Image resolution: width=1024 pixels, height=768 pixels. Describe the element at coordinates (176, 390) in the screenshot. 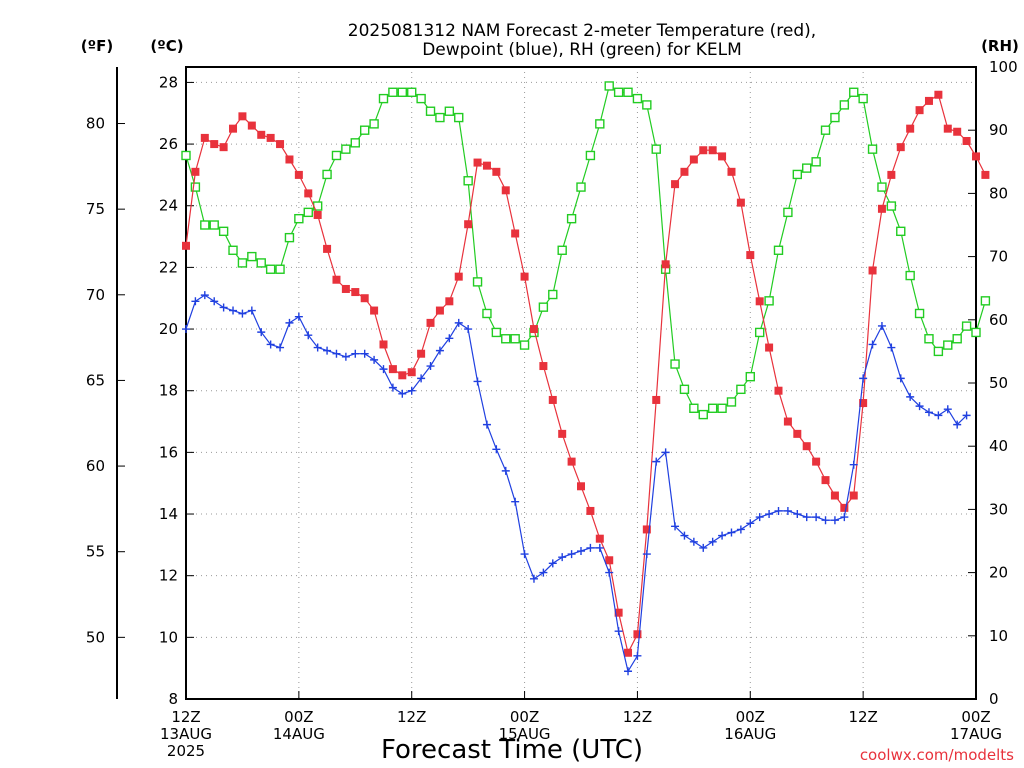

I see `celsius-axis: 8 10 12 14 16 18 20 22 24 26 28` at that location.